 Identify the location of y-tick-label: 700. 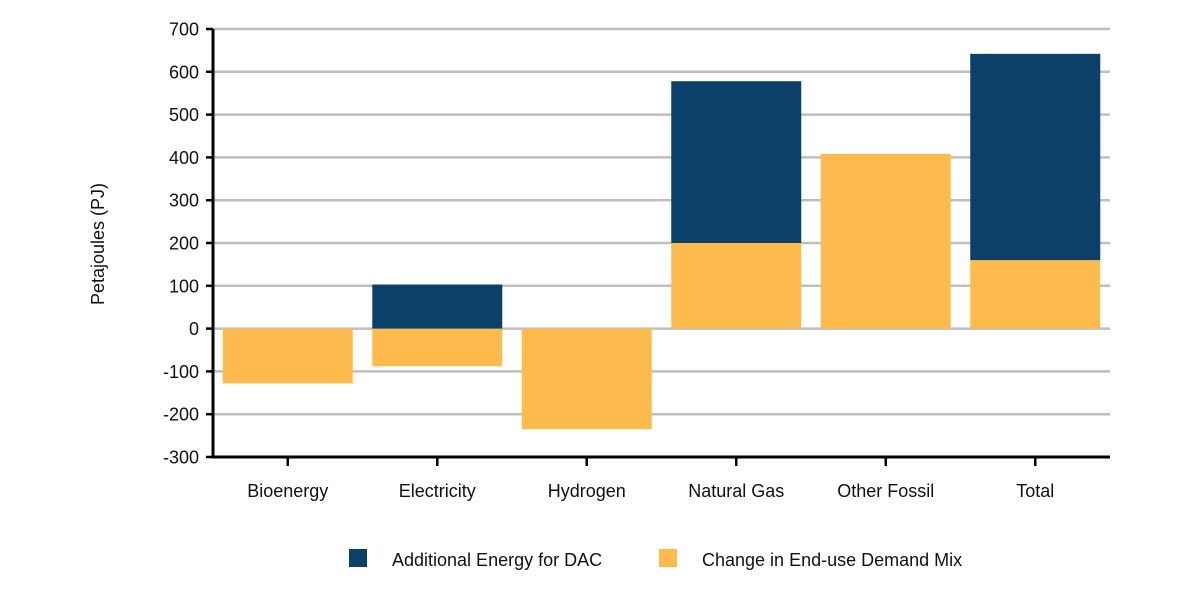
(184, 30).